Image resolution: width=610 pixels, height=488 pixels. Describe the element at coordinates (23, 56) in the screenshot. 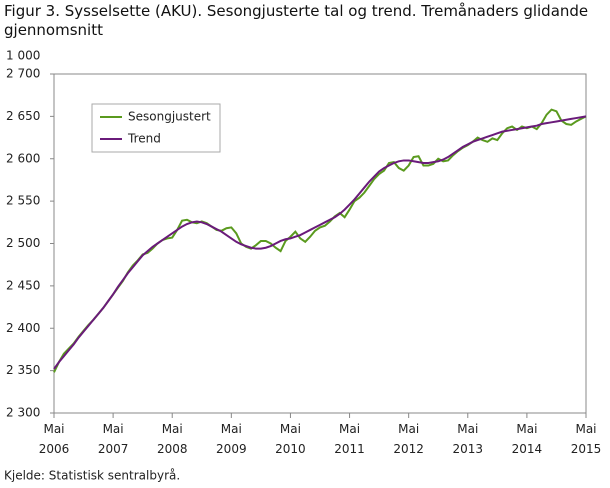

I see `y-unit: 1 000` at that location.